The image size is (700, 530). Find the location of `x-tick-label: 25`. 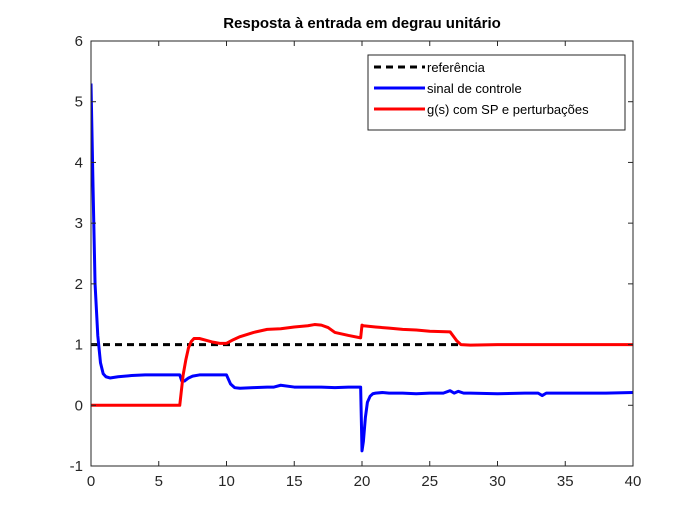

x-tick-label: 25 is located at coordinates (429, 481).